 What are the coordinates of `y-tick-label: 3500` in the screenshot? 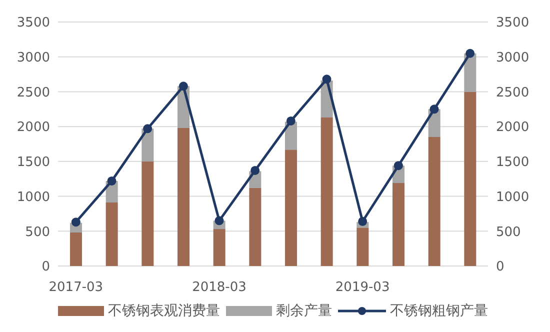 It's located at (33, 23).